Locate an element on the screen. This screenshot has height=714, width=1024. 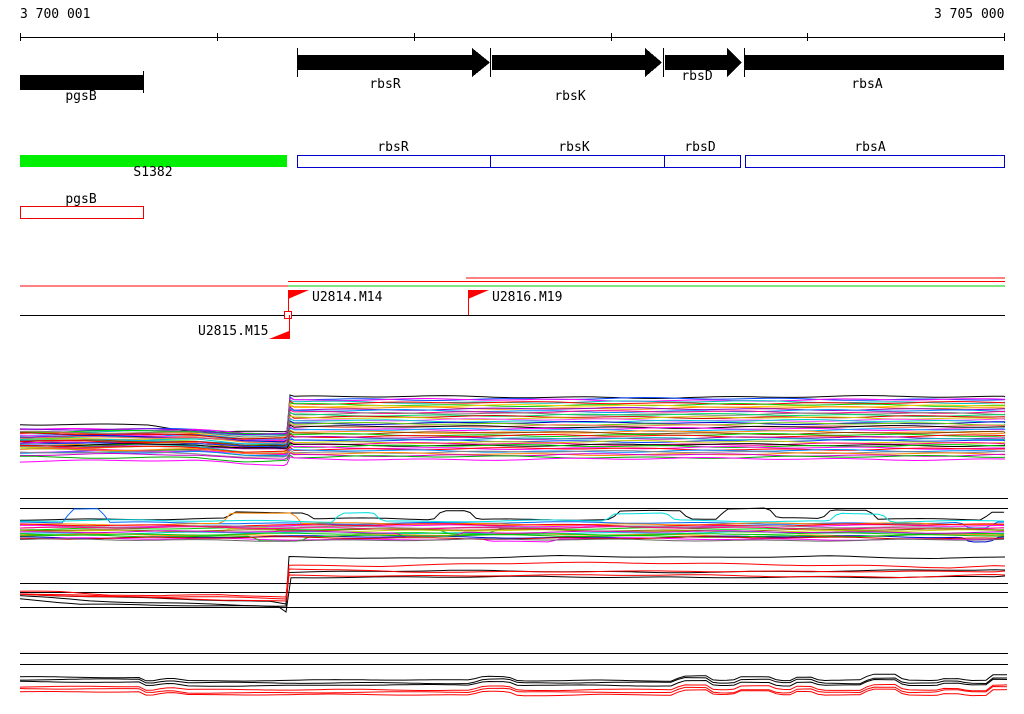
annotation-track is located at coordinates (512, 187).